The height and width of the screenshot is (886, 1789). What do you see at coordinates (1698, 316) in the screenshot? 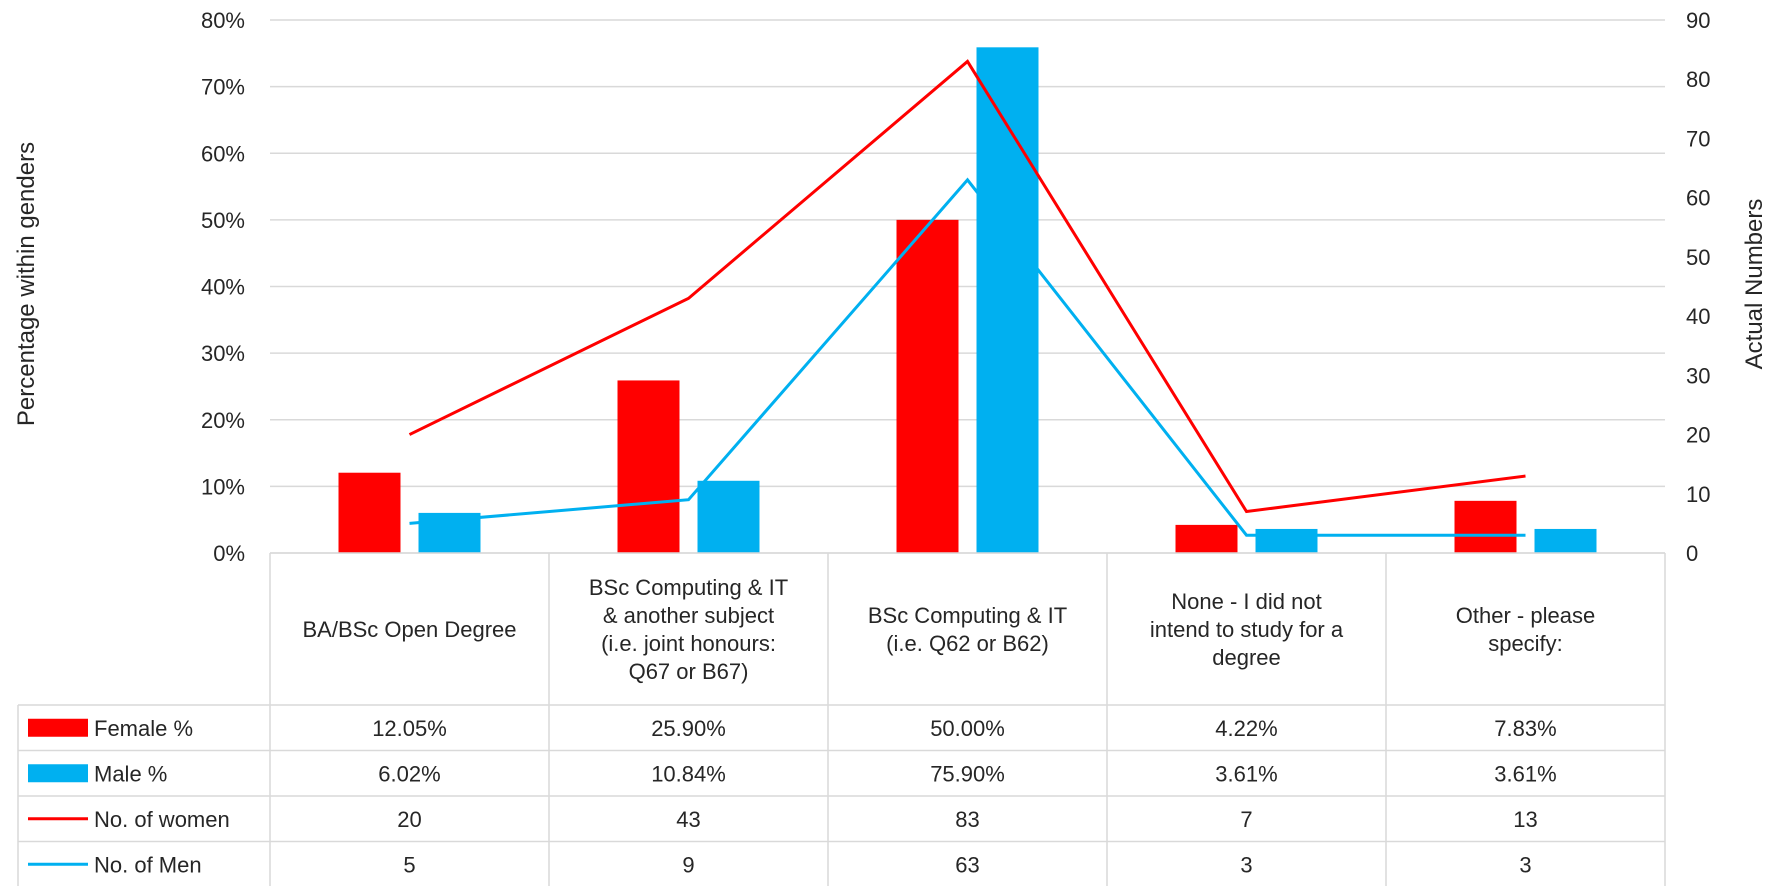
I see `y2-tick-label: 40` at bounding box center [1698, 316].